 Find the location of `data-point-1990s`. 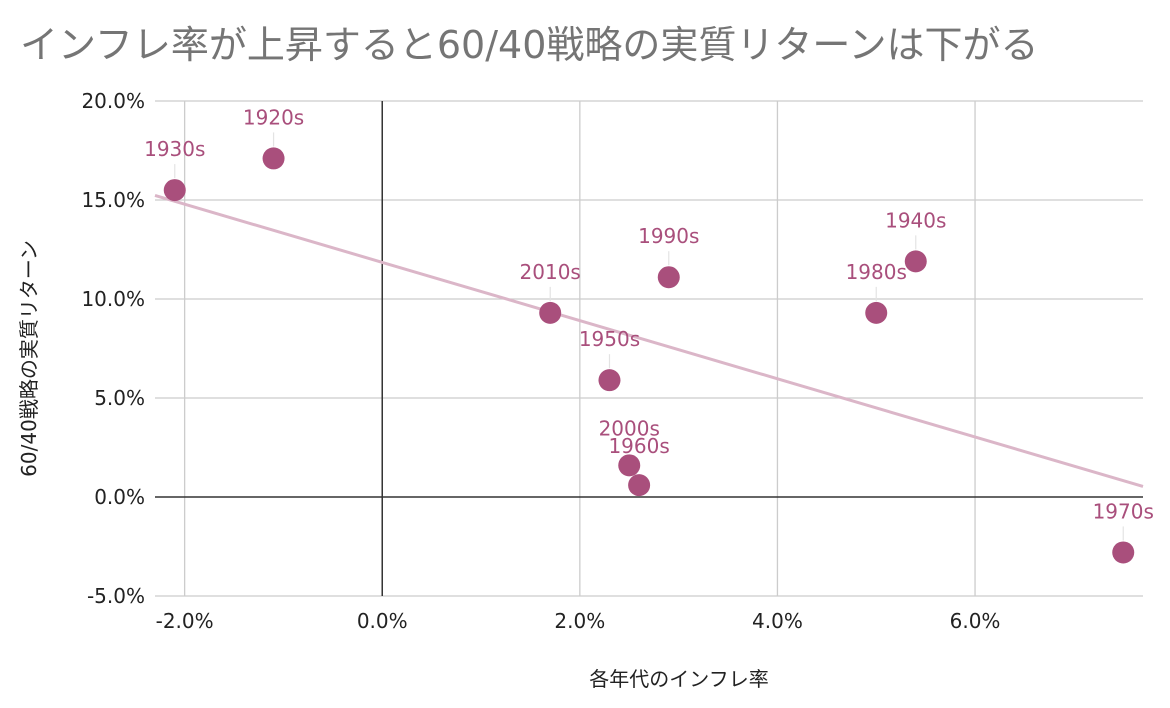

data-point-1990s is located at coordinates (668, 277).